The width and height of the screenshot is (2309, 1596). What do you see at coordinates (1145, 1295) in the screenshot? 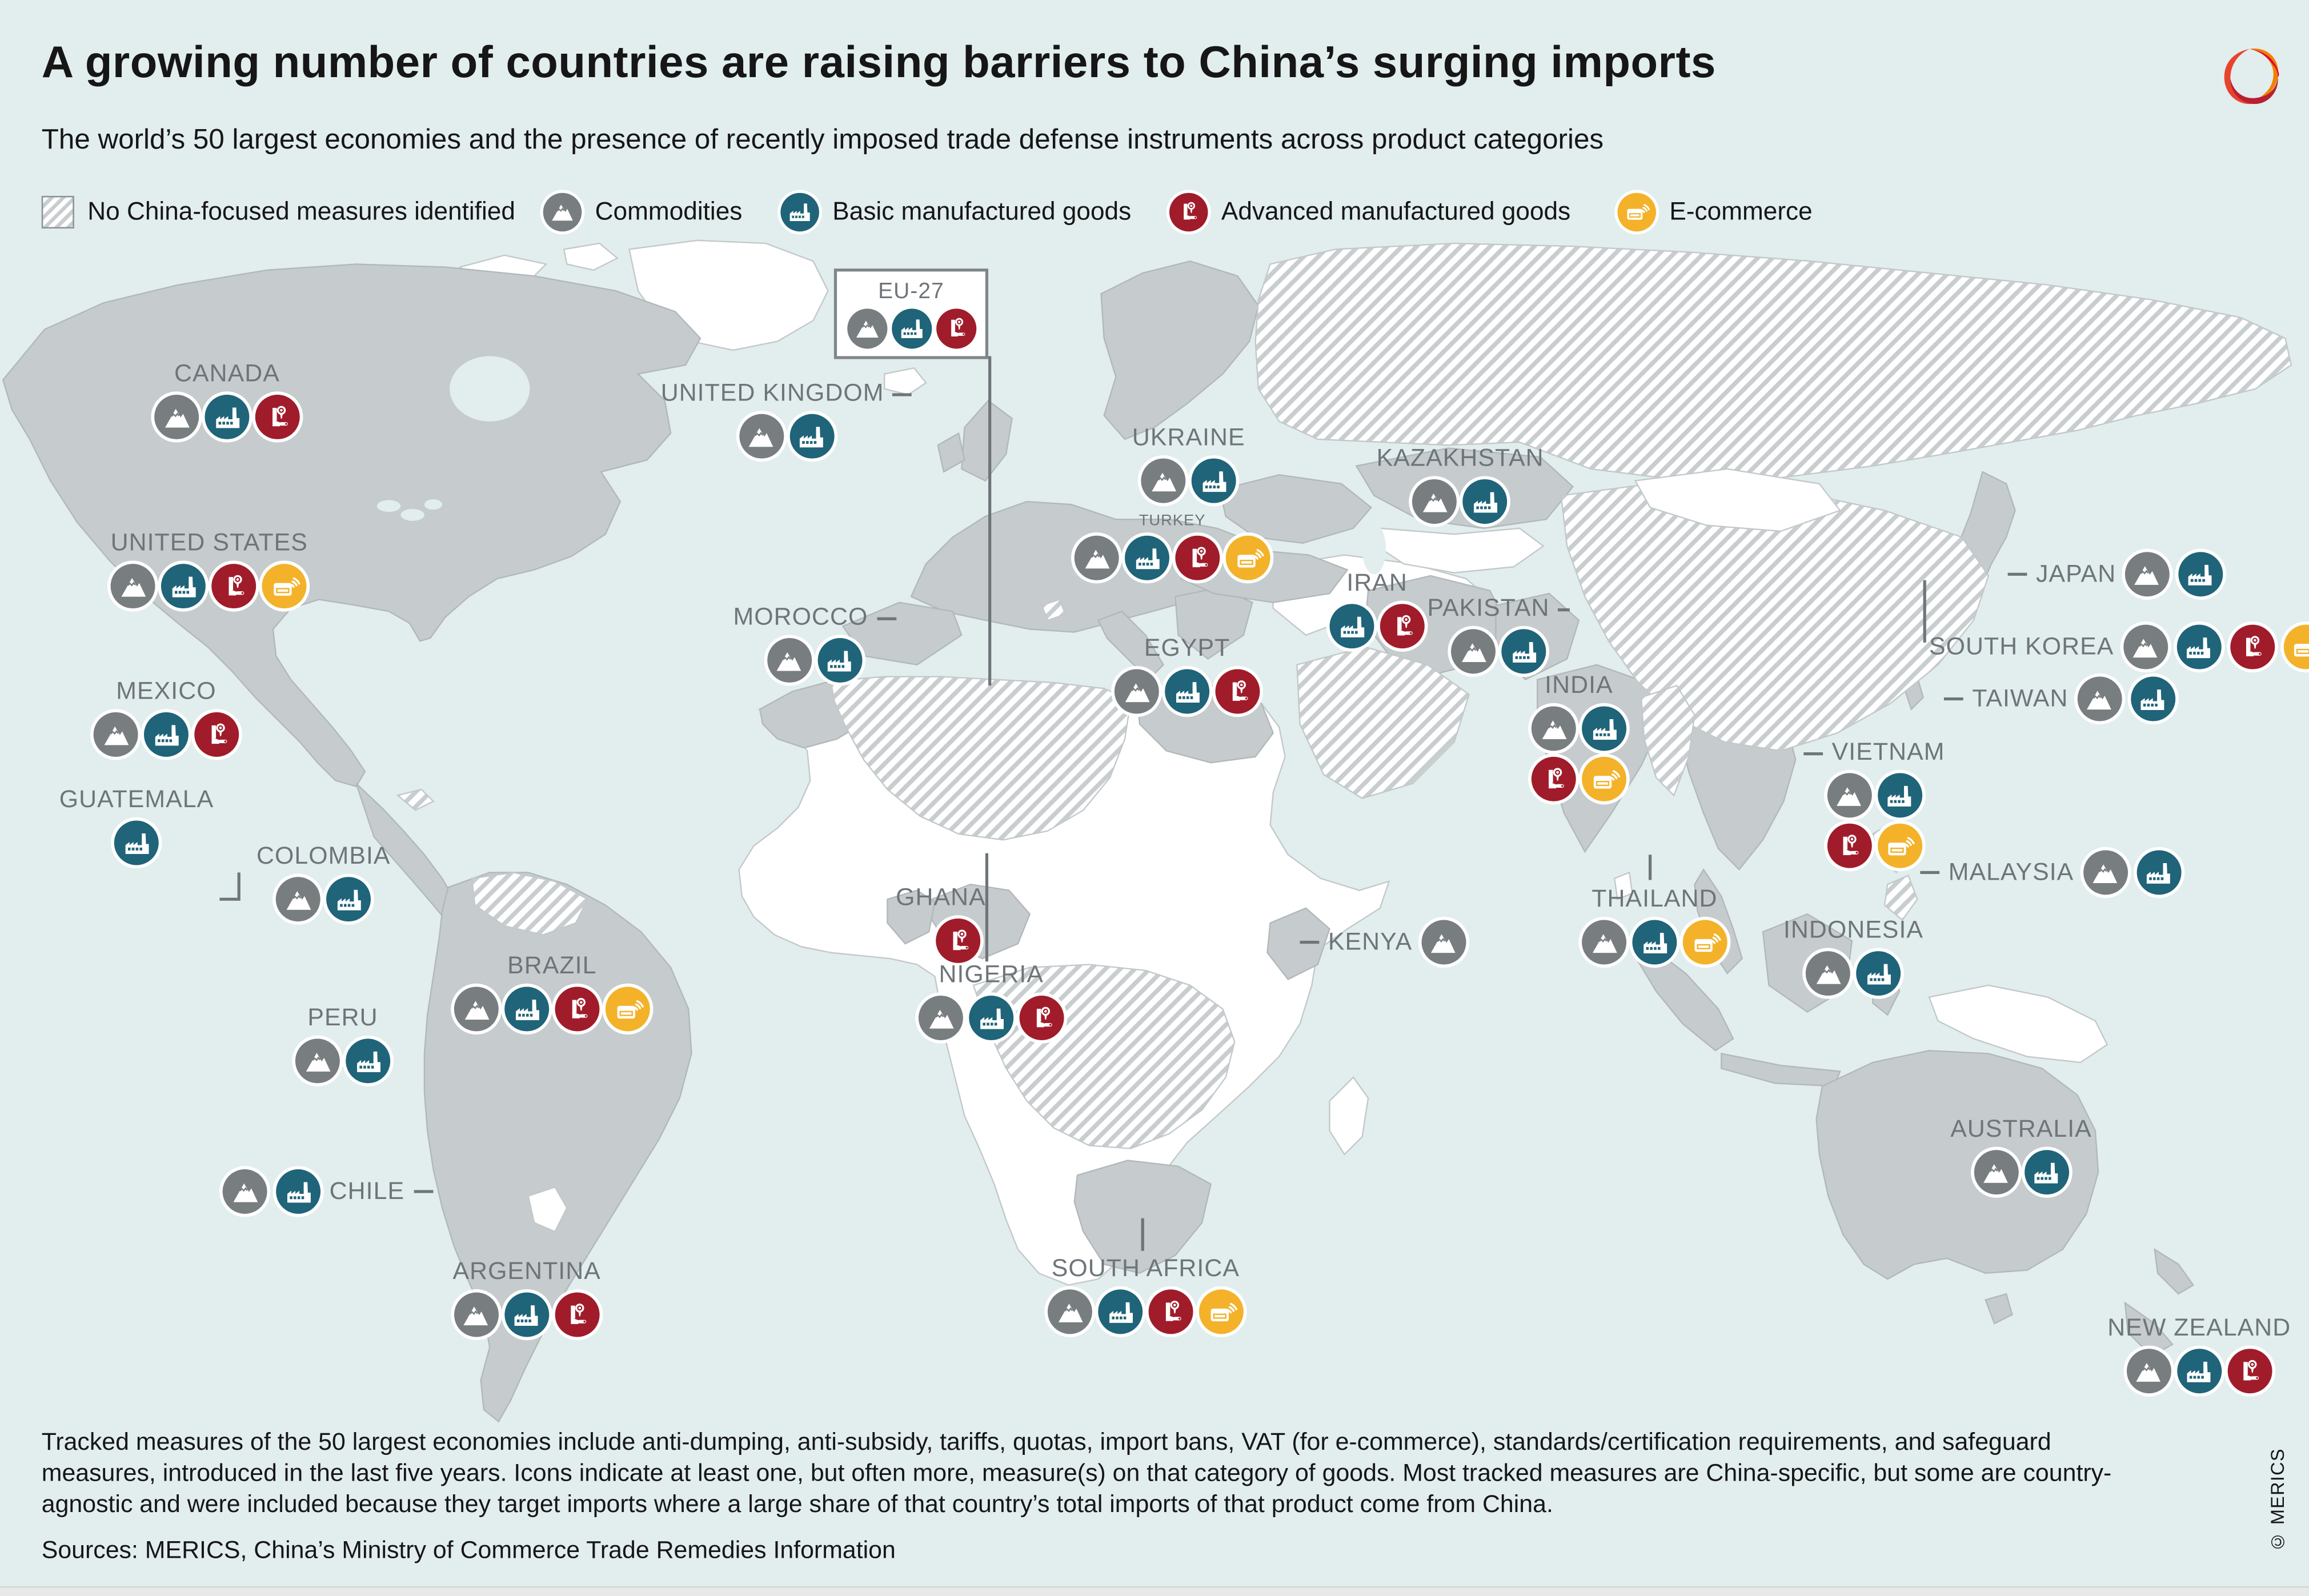
I see `country-marker-south-africa: SOUTH AFRICA` at bounding box center [1145, 1295].